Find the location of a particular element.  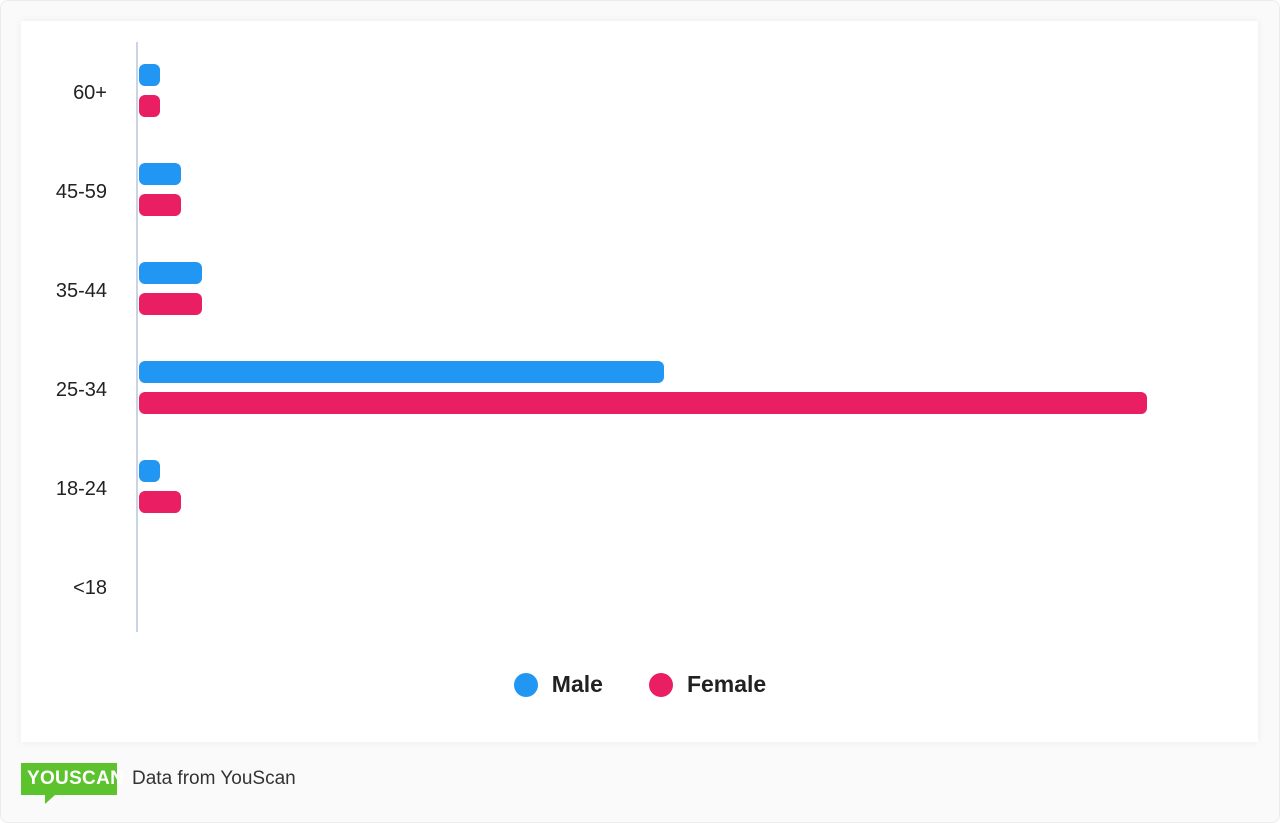

category-label: <18 is located at coordinates (90, 588).